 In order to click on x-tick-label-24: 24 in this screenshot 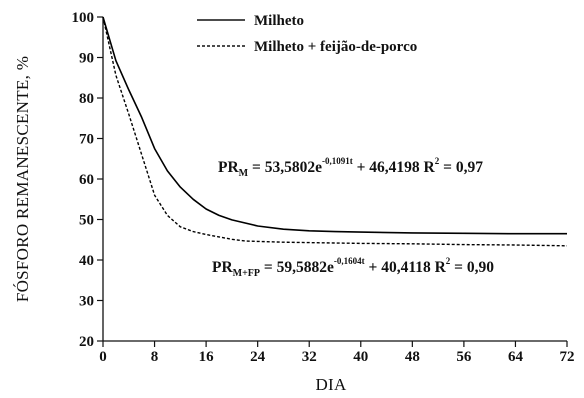, I will do `click(258, 357)`.